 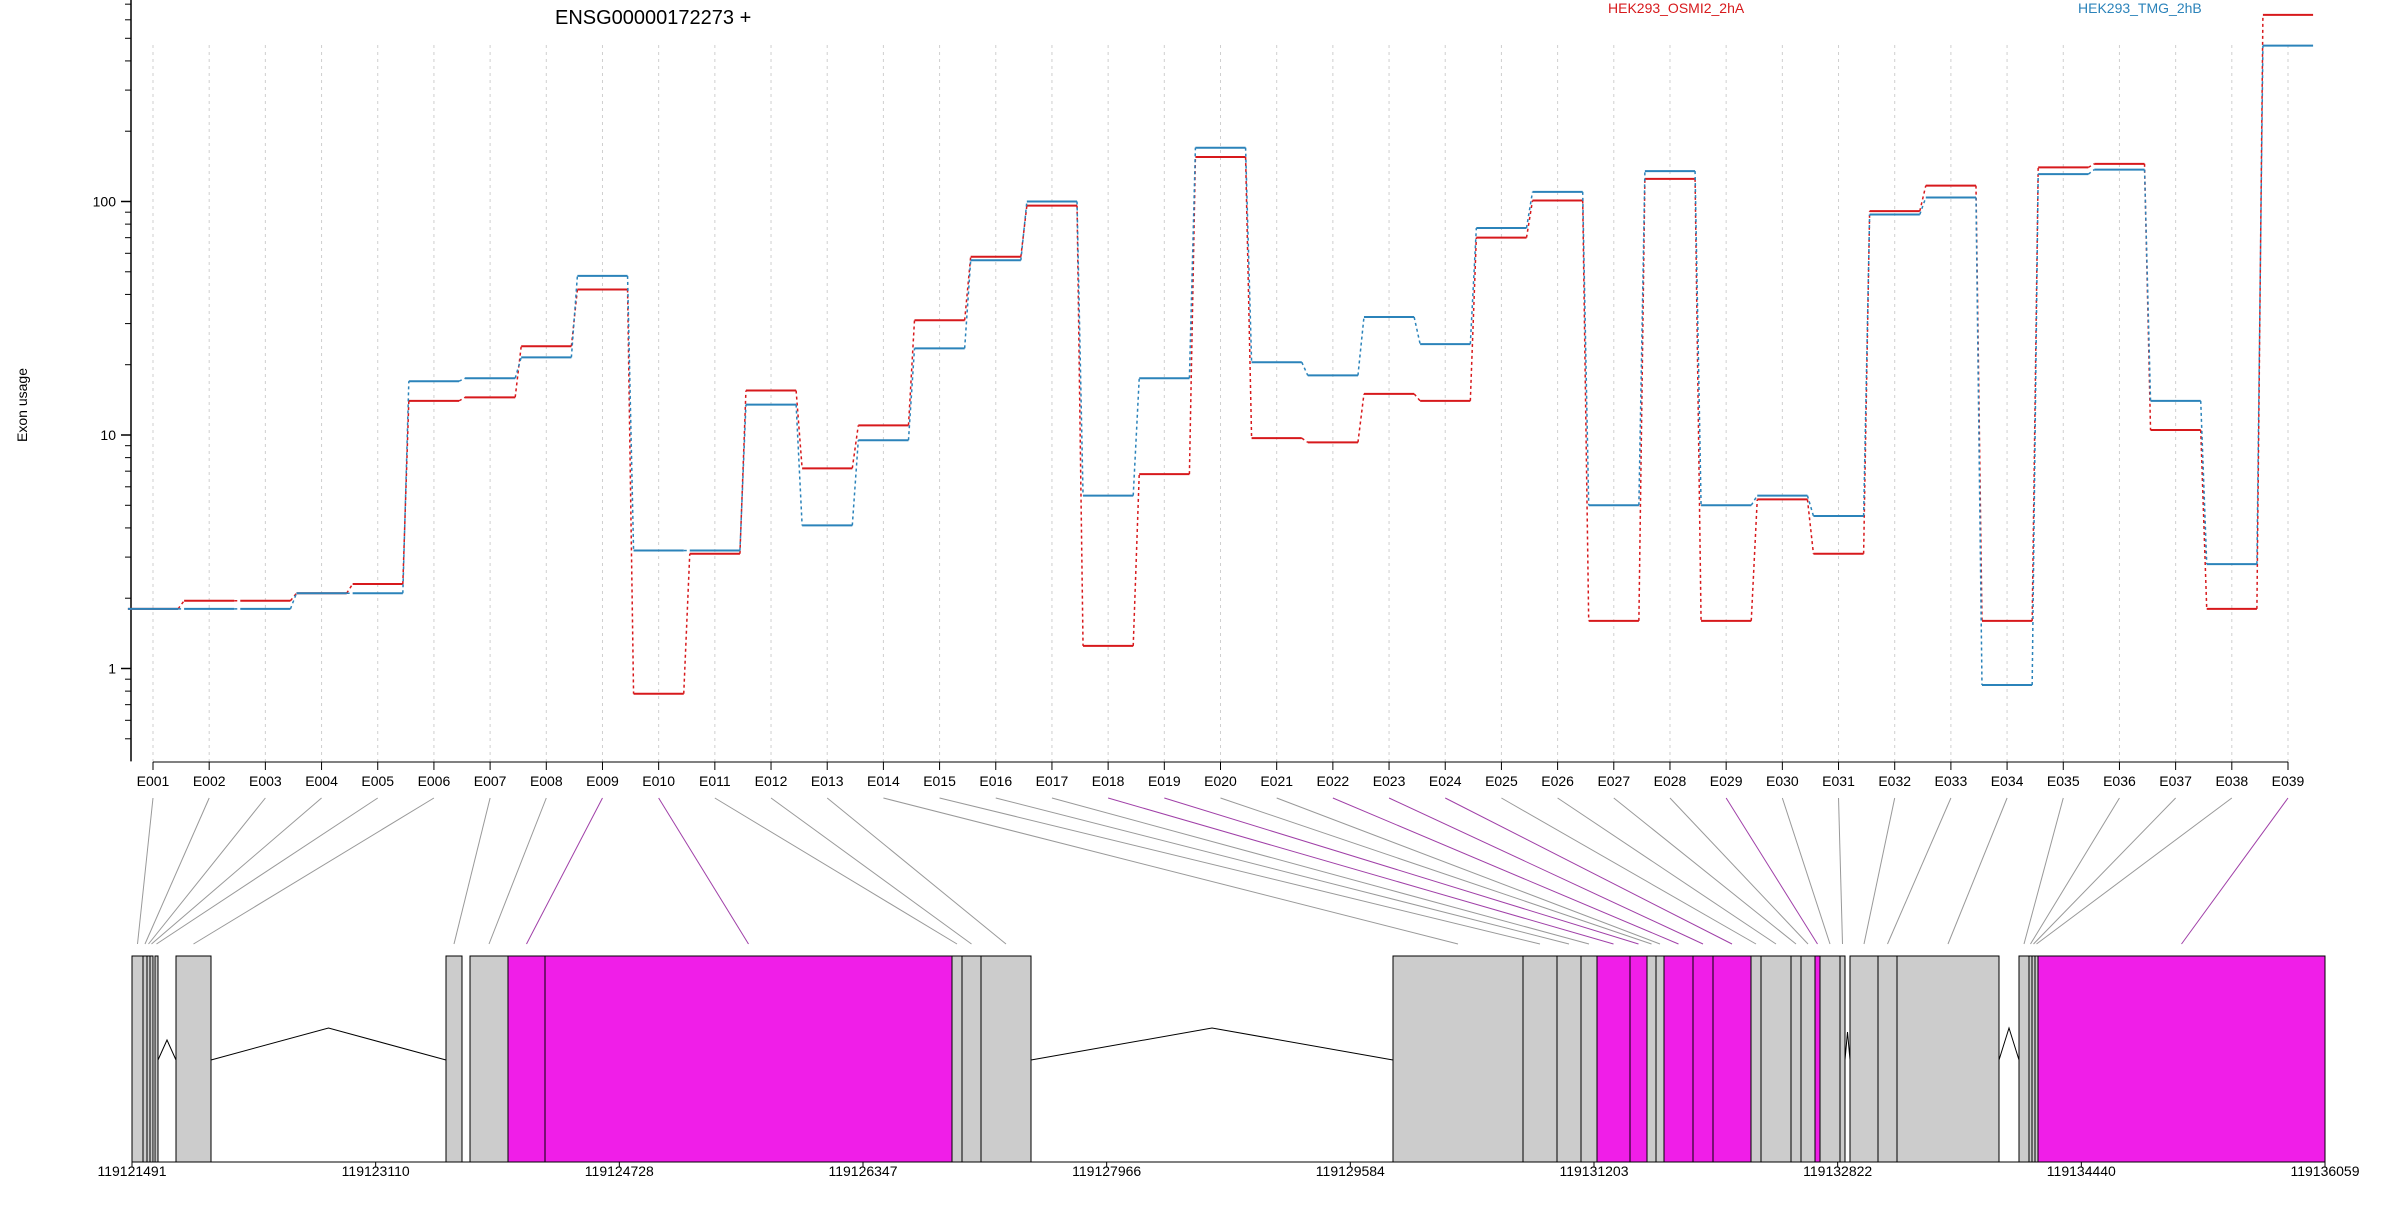 What do you see at coordinates (827, 781) in the screenshot?
I see `x-tick-label: E013` at bounding box center [827, 781].